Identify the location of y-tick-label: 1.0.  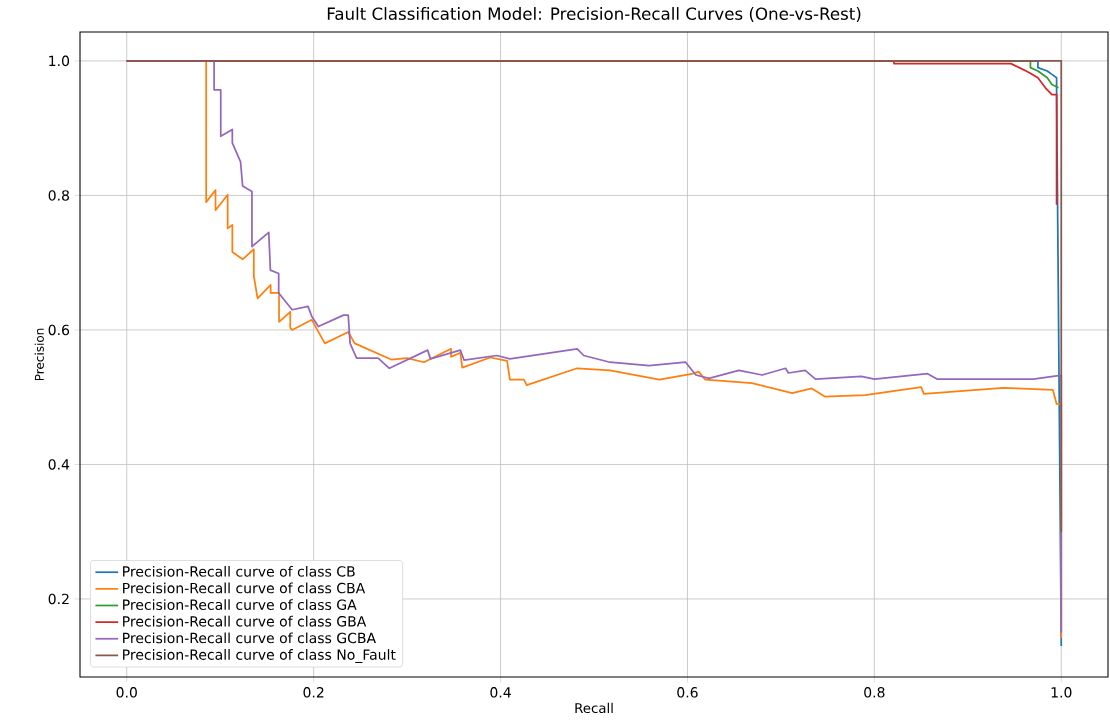
(59, 61).